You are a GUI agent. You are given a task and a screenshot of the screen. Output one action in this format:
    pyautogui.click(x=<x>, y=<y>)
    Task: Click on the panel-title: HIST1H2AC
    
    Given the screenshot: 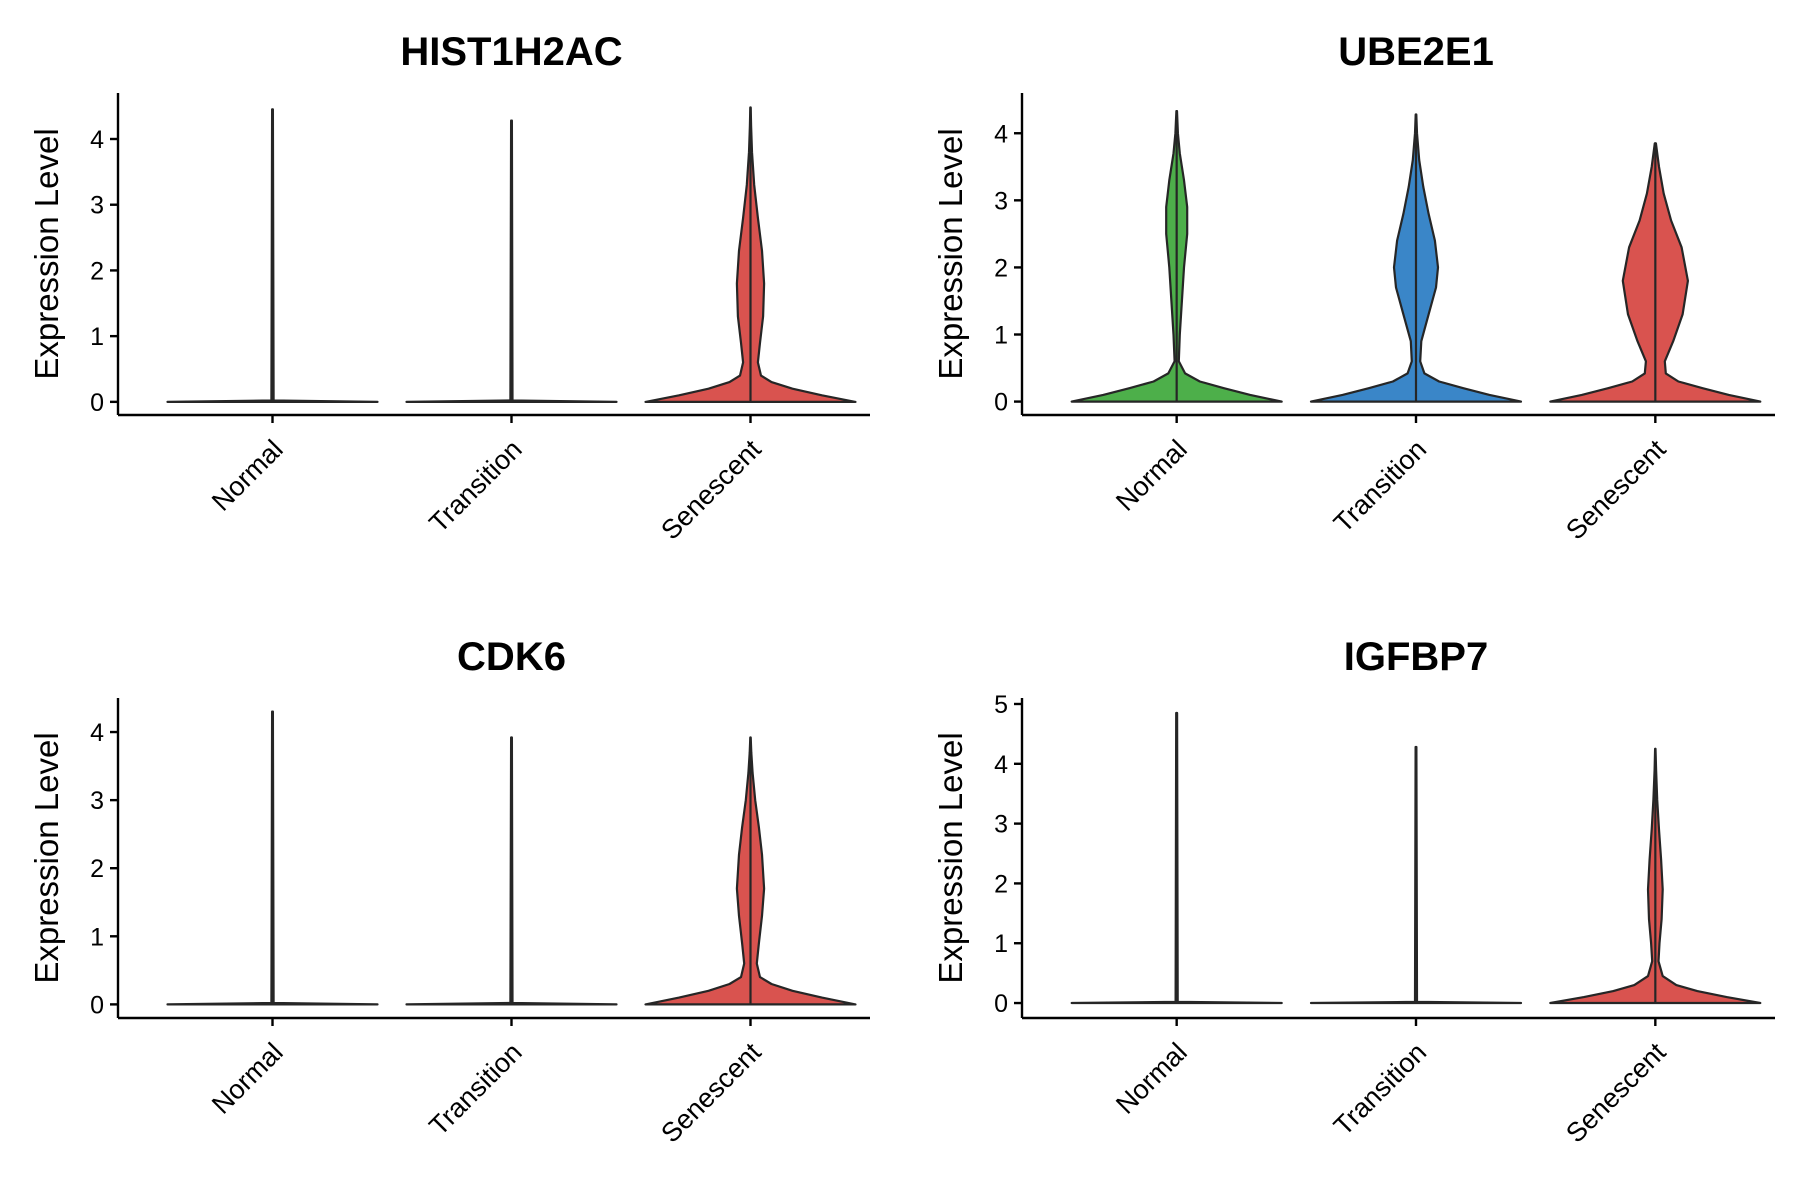 What is the action you would take?
    pyautogui.click(x=511, y=52)
    